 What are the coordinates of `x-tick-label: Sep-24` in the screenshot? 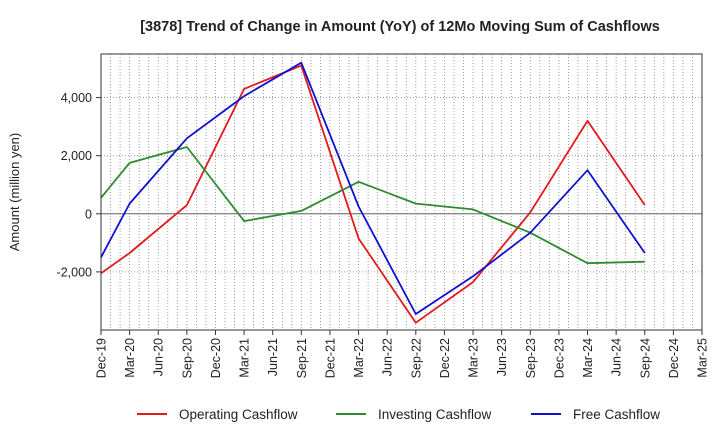 It's located at (645, 358).